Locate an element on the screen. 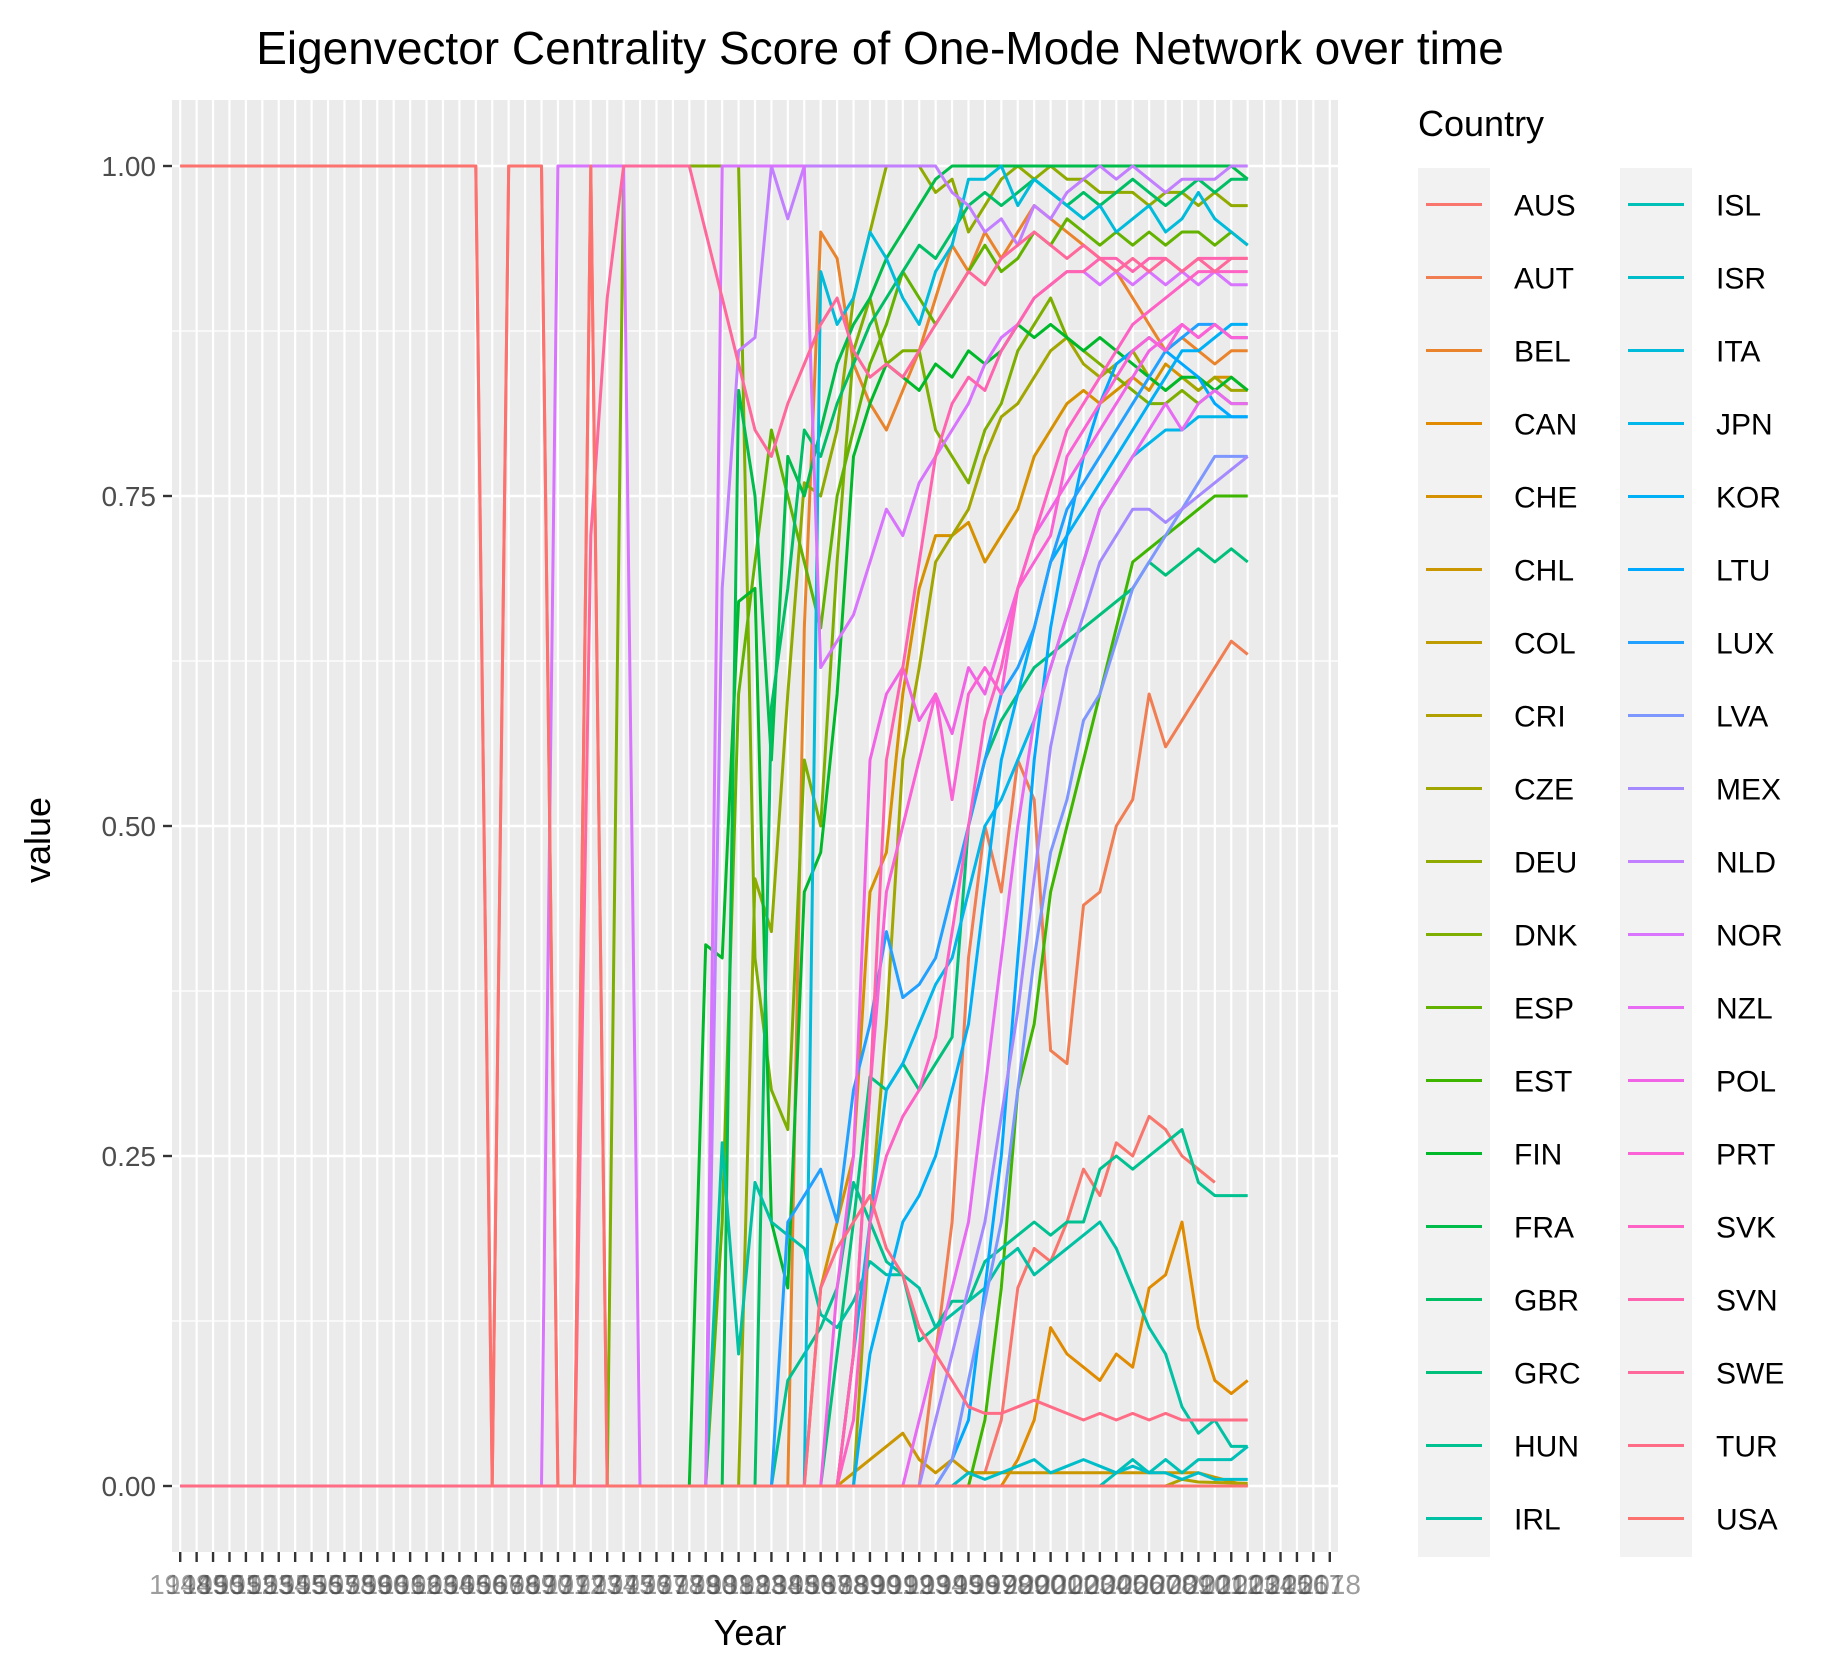 The width and height of the screenshot is (1821, 1665). x-tick-label: 1969 is located at coordinates (525, 1584).